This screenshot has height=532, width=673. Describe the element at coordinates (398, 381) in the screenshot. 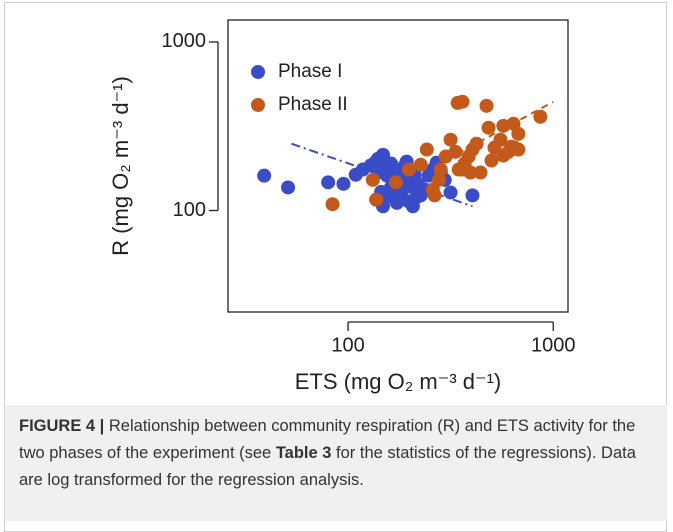

I see `x-axis-title: ETS (mg O₂ m⁻³ d⁻¹)` at that location.